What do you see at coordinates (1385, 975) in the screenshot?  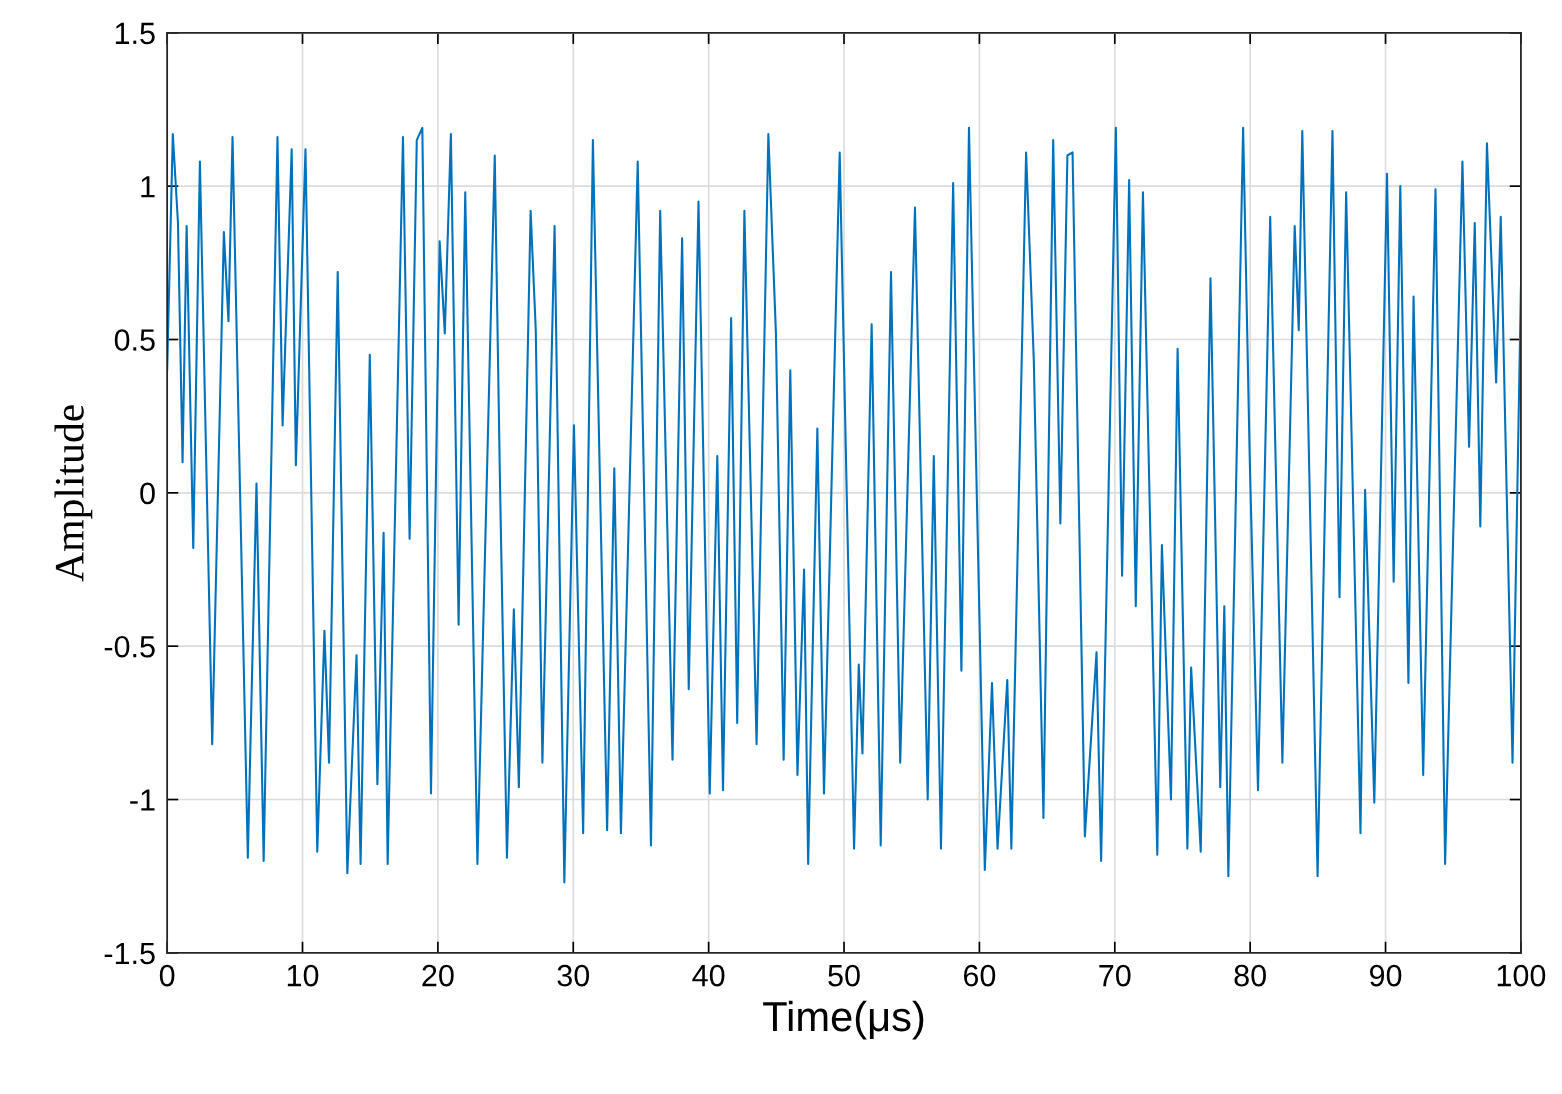 I see `x-tick-label: 90` at bounding box center [1385, 975].